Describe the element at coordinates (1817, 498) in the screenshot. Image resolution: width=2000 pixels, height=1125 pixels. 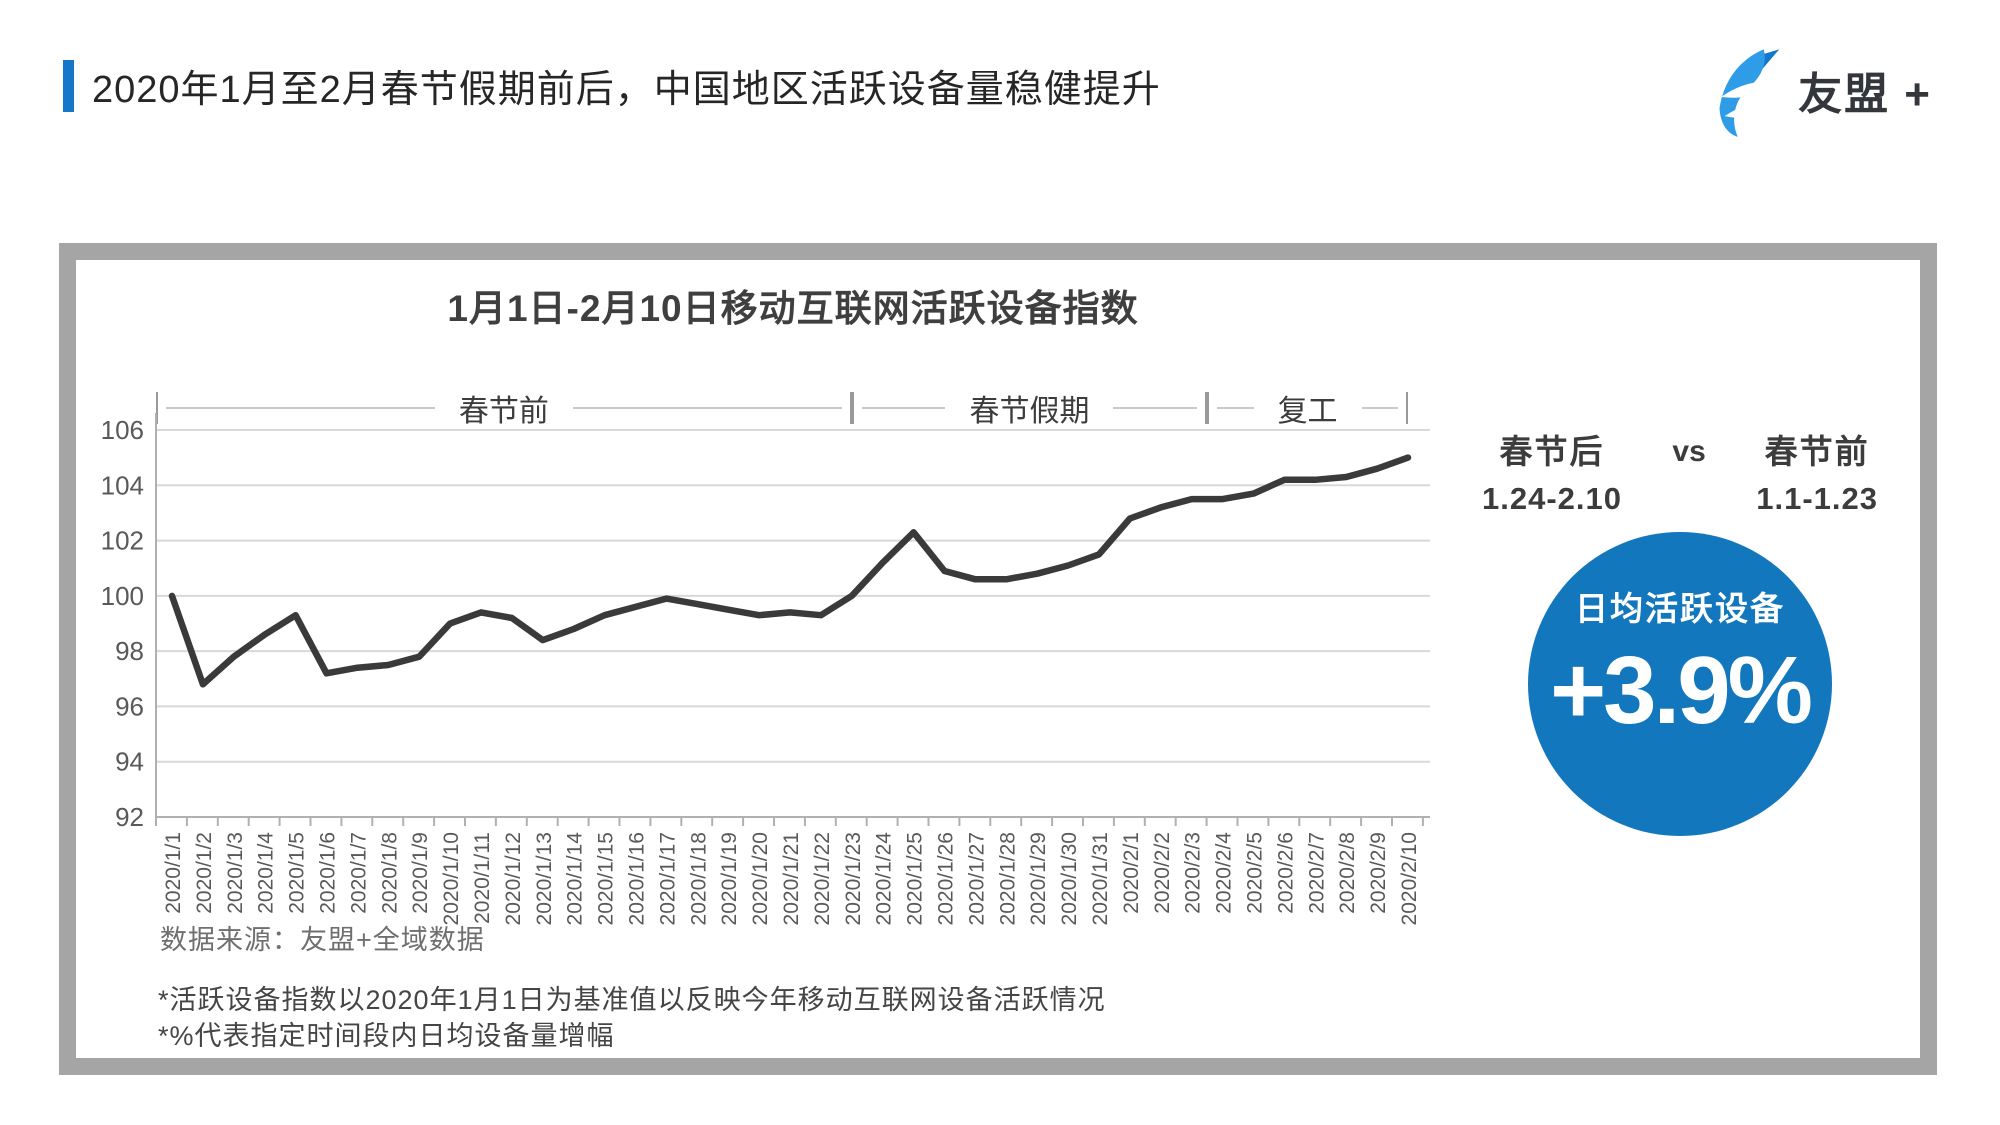
I see `before-holiday-range: 1.1-1.23` at that location.